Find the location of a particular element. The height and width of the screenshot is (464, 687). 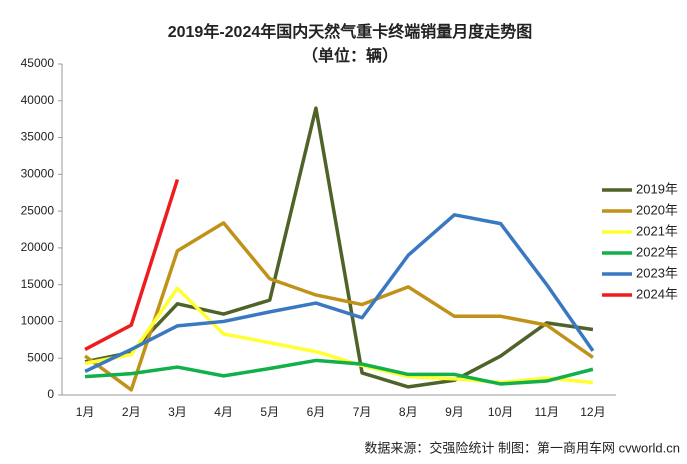

legend-label: 2024年 is located at coordinates (657, 293).